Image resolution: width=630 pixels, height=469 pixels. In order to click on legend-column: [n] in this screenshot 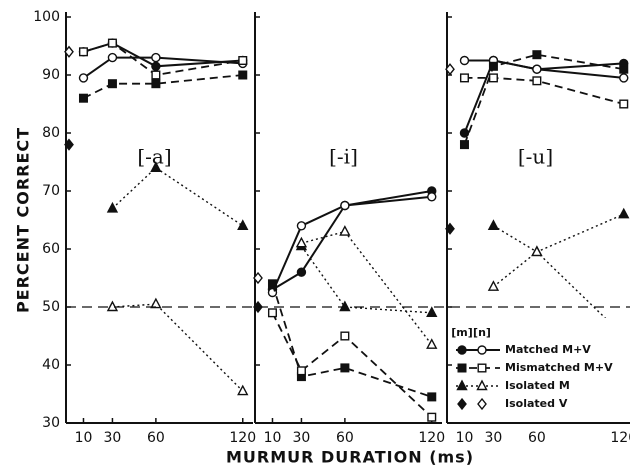, I will do `click(482, 332)`.